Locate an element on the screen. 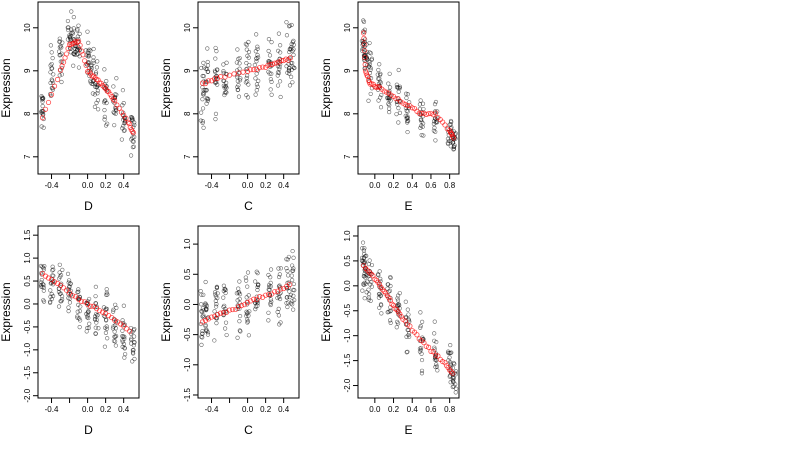 This screenshot has width=800, height=450. x-tick-label: -0.4 is located at coordinates (52, 409).